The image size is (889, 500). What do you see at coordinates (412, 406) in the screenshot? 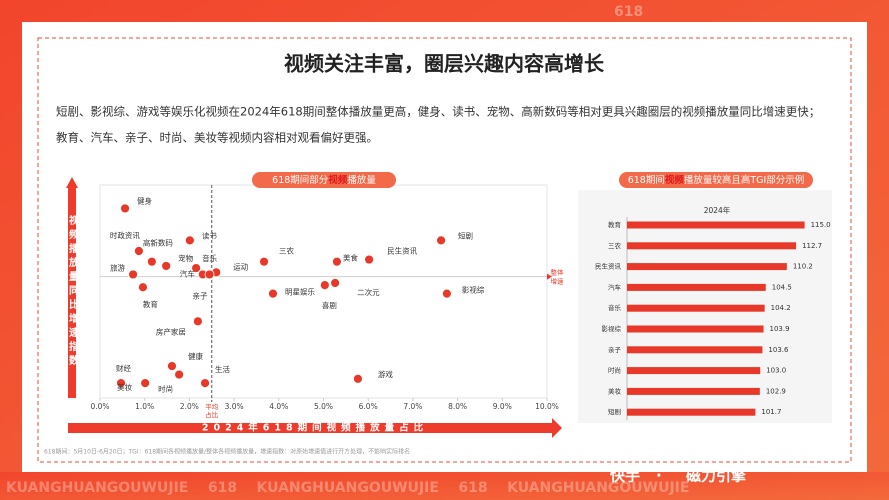
I see `x-tick-label: 7.0%` at bounding box center [412, 406].